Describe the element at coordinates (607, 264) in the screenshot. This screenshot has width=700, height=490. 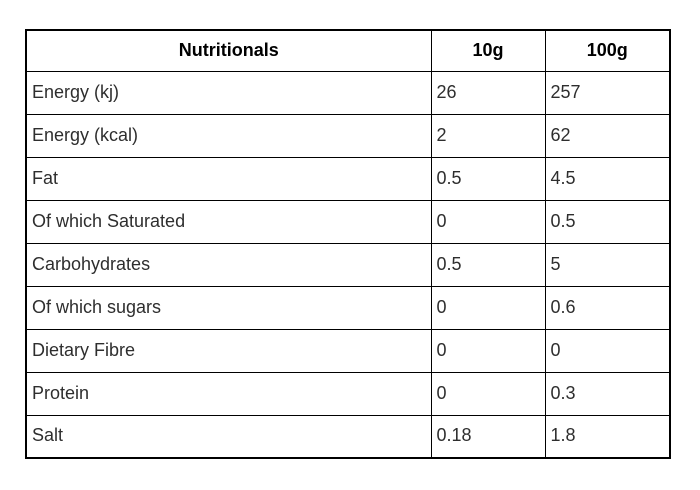
I see `value-100g: 5` at that location.